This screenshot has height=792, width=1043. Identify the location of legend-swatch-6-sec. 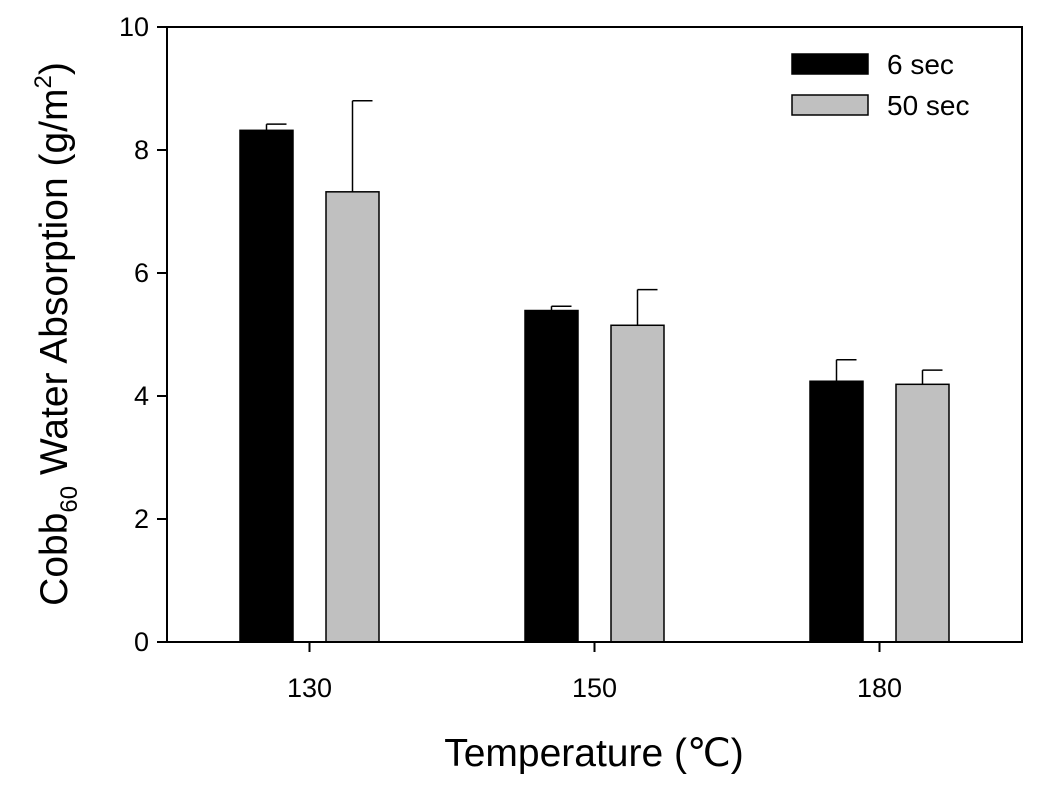
(830, 64).